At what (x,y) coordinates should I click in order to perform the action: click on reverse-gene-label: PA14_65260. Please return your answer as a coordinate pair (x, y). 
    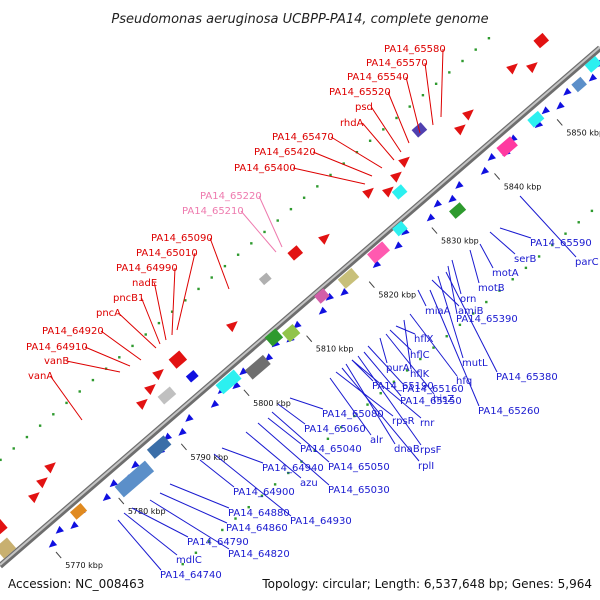
    Looking at the image, I should click on (509, 411).